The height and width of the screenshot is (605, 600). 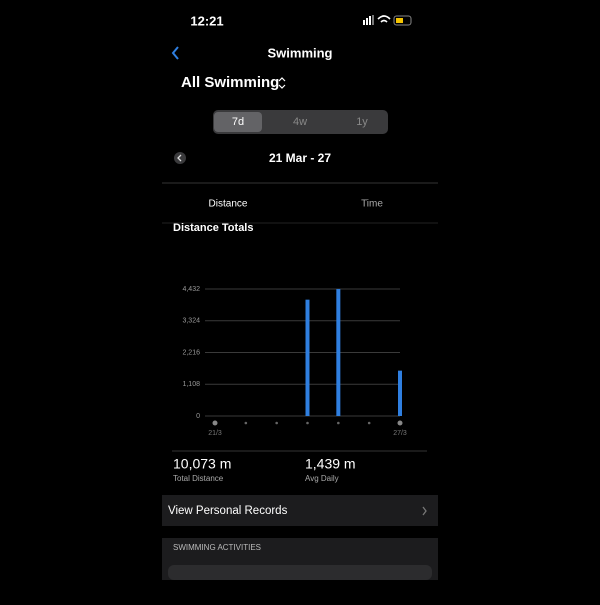 I want to click on prev-chevron, so click(x=179, y=158).